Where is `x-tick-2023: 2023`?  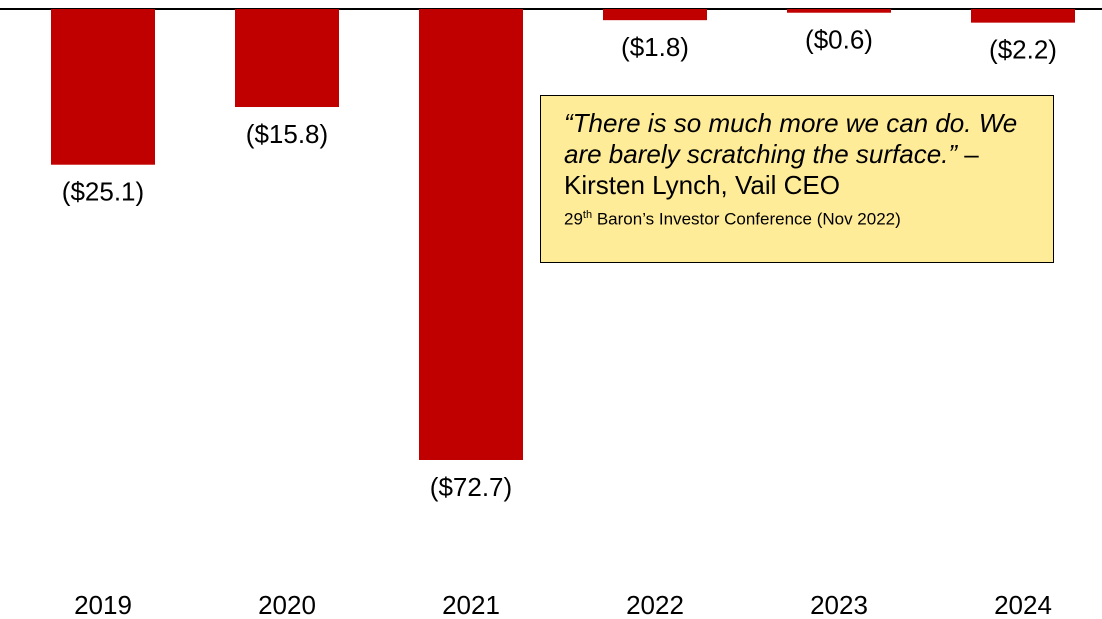
x-tick-2023: 2023 is located at coordinates (839, 604).